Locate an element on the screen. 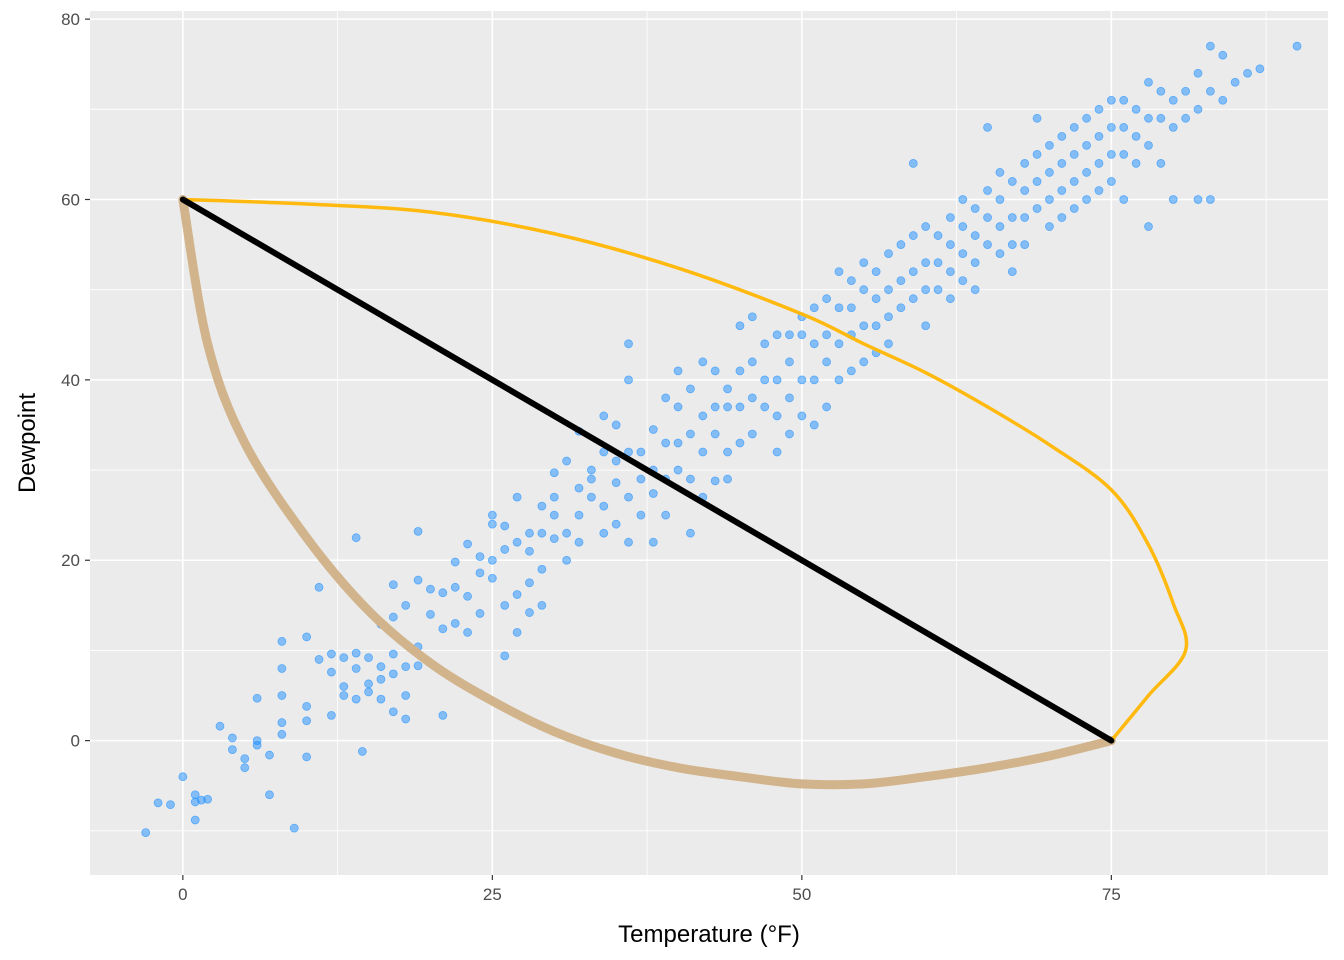 This screenshot has width=1344, height=960. y-axis: 0 20 40 60 80 is located at coordinates (75, 380).